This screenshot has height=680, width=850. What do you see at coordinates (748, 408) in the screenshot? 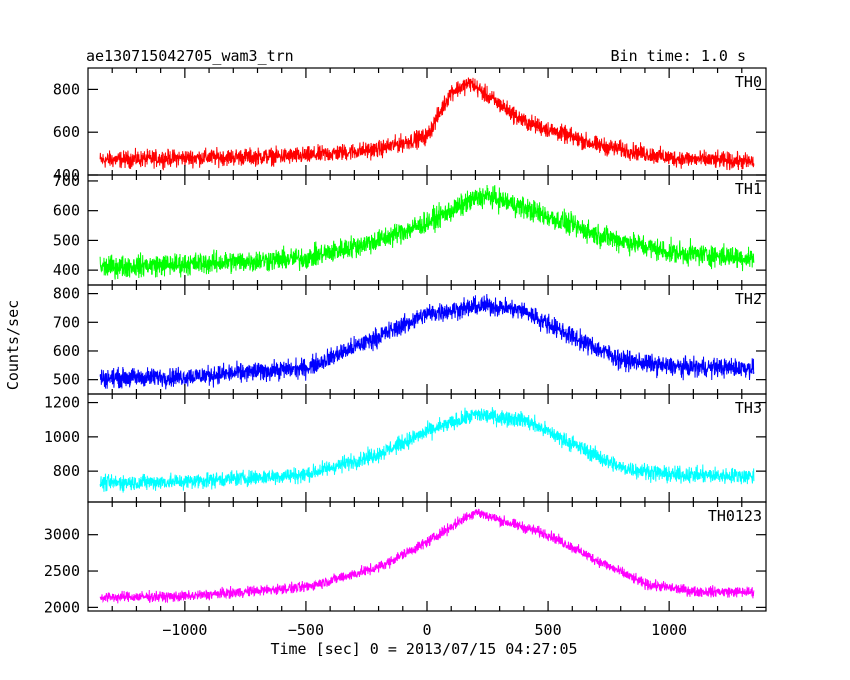
I see `panel-name-label: TH3` at bounding box center [748, 408].